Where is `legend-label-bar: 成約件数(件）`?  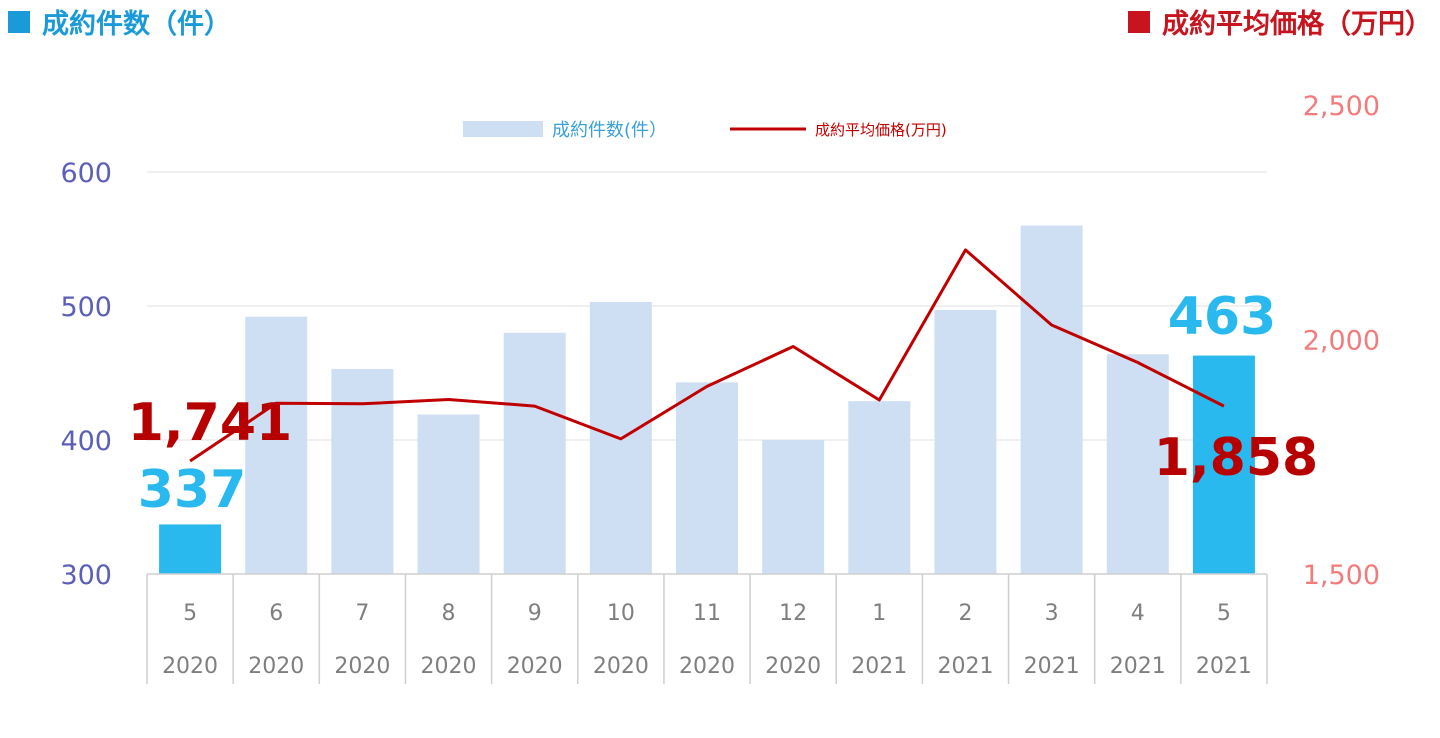
legend-label-bar: 成約件数(件） is located at coordinates (609, 130).